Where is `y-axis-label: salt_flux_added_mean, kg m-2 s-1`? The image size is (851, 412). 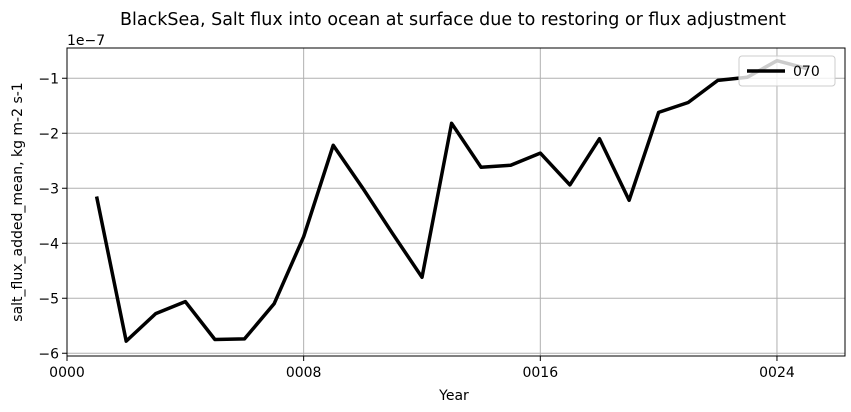
y-axis-label: salt_flux_added_mean, kg m-2 s-1 is located at coordinates (18, 201).